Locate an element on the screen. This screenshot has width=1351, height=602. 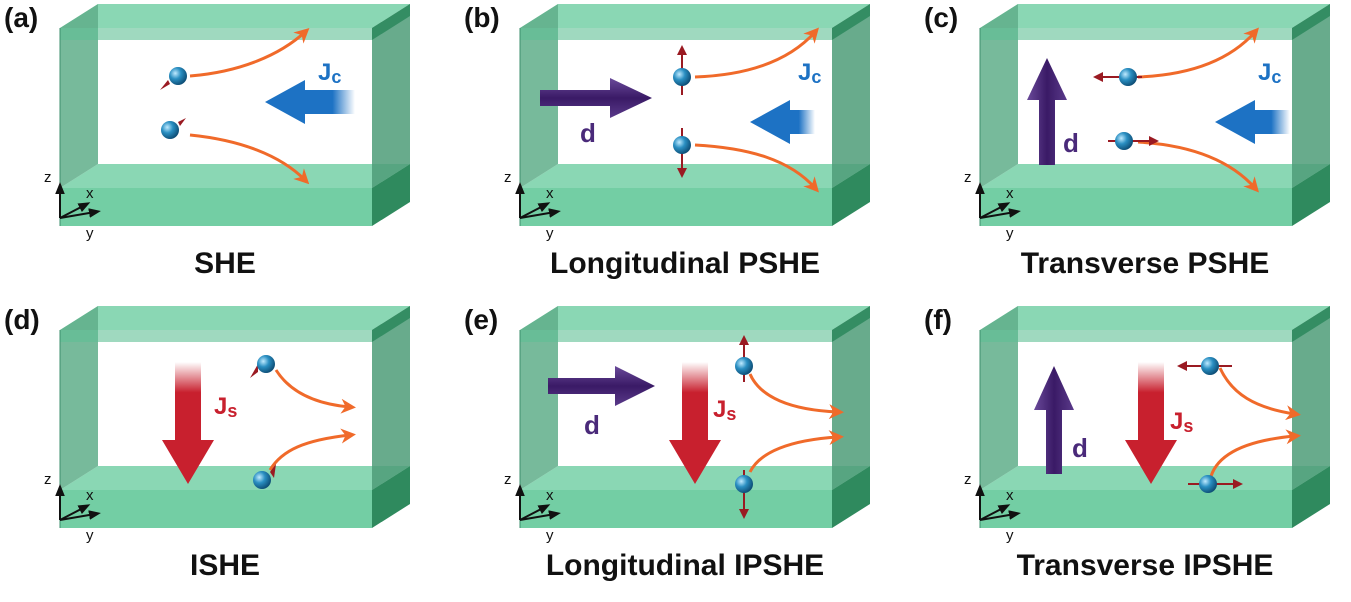
panel-caption: Transverse PSHE is located at coordinates (1145, 263).